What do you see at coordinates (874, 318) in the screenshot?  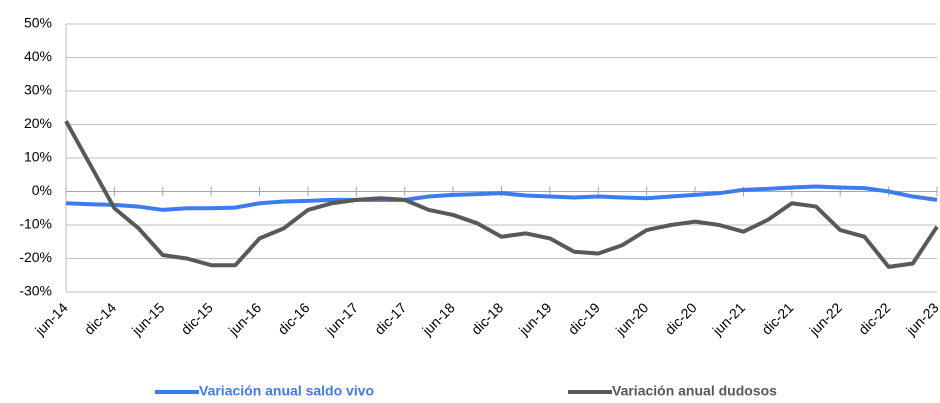 I see `x-tick-label: dic-22` at bounding box center [874, 318].